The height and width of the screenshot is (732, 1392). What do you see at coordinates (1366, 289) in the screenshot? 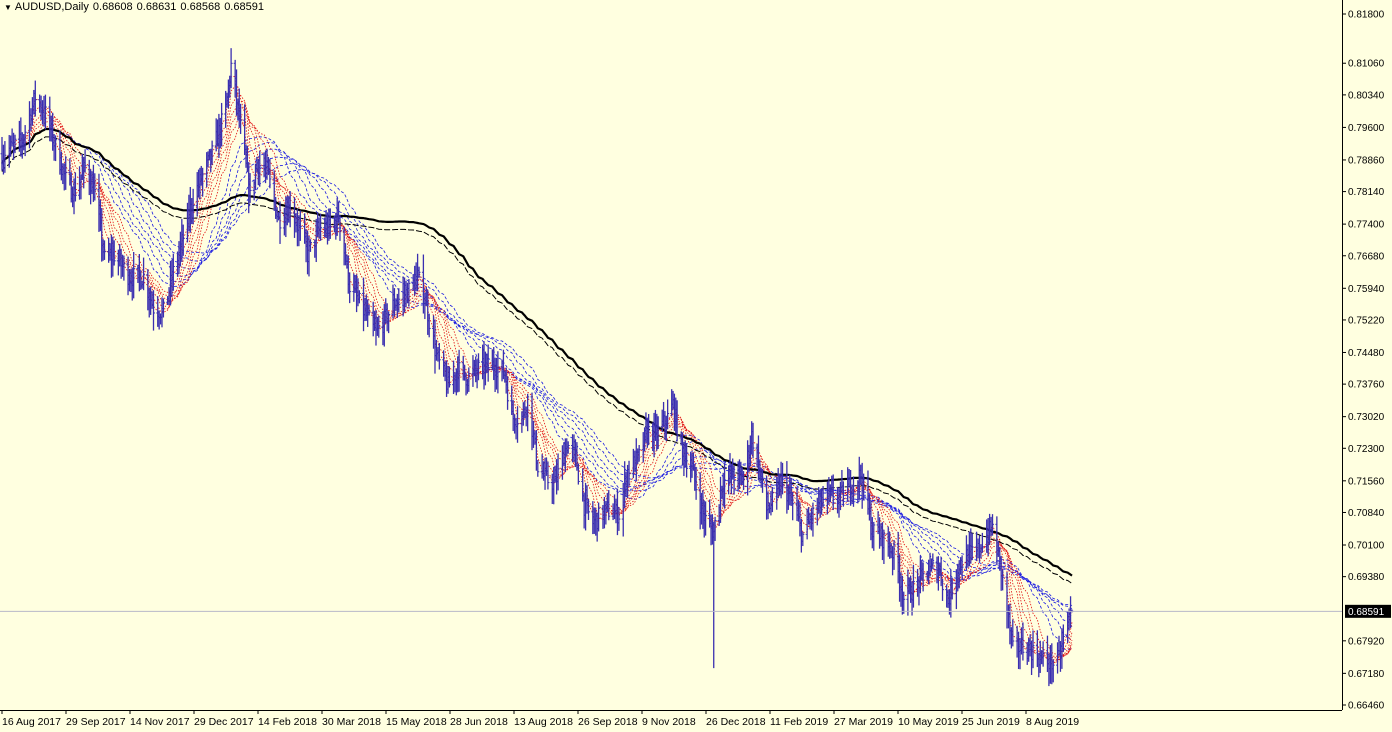
I see `y-tick-label: 0.75940` at bounding box center [1366, 289].